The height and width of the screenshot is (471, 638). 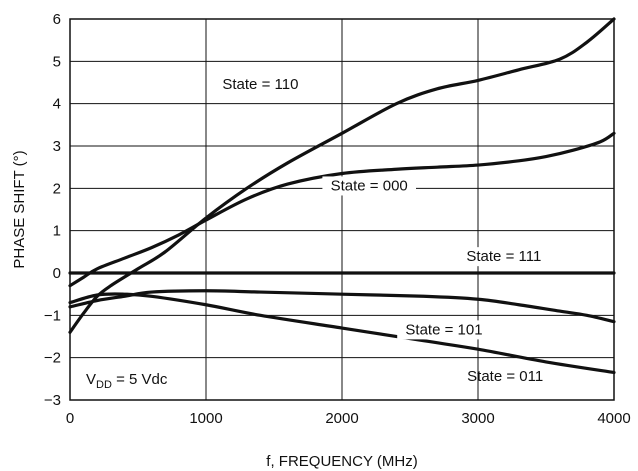 What do you see at coordinates (91, 379) in the screenshot?
I see `vdd-prefix: V` at bounding box center [91, 379].